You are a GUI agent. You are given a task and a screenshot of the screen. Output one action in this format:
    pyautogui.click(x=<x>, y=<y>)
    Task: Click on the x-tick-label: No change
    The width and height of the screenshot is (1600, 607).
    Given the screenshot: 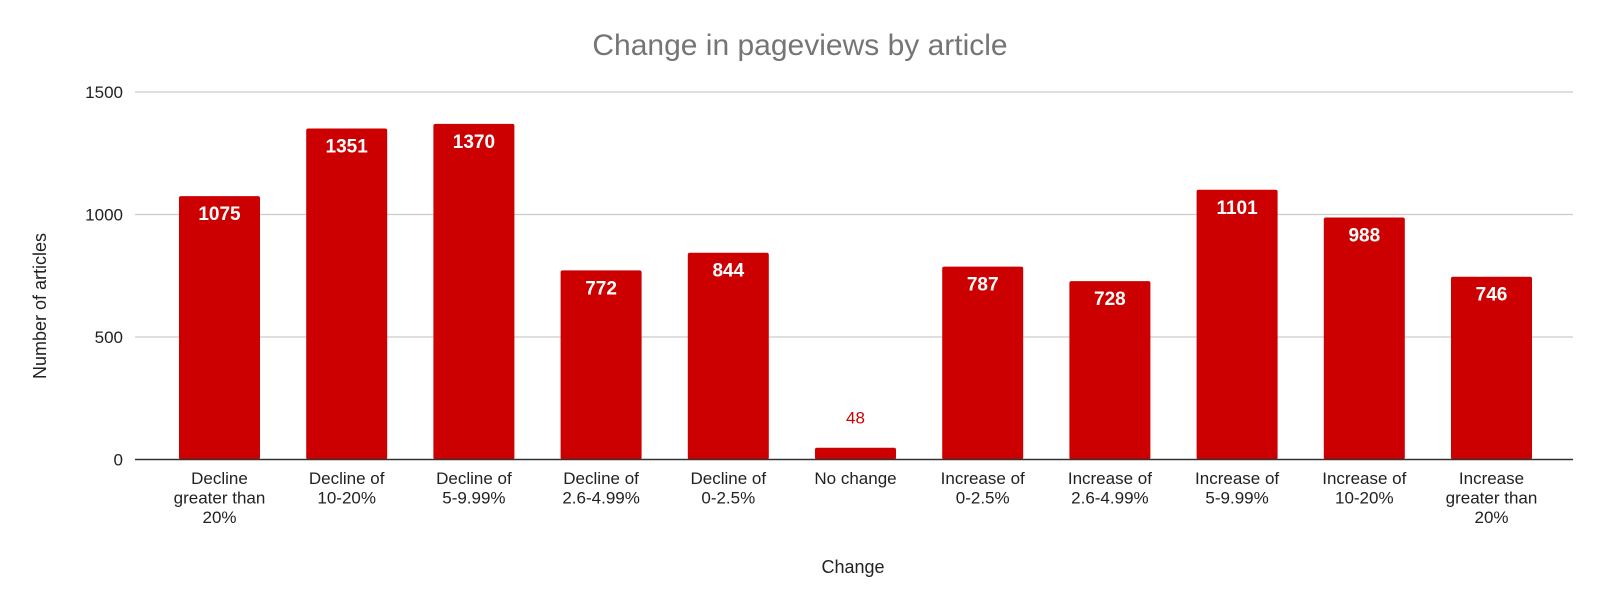 What is the action you would take?
    pyautogui.click(x=855, y=478)
    